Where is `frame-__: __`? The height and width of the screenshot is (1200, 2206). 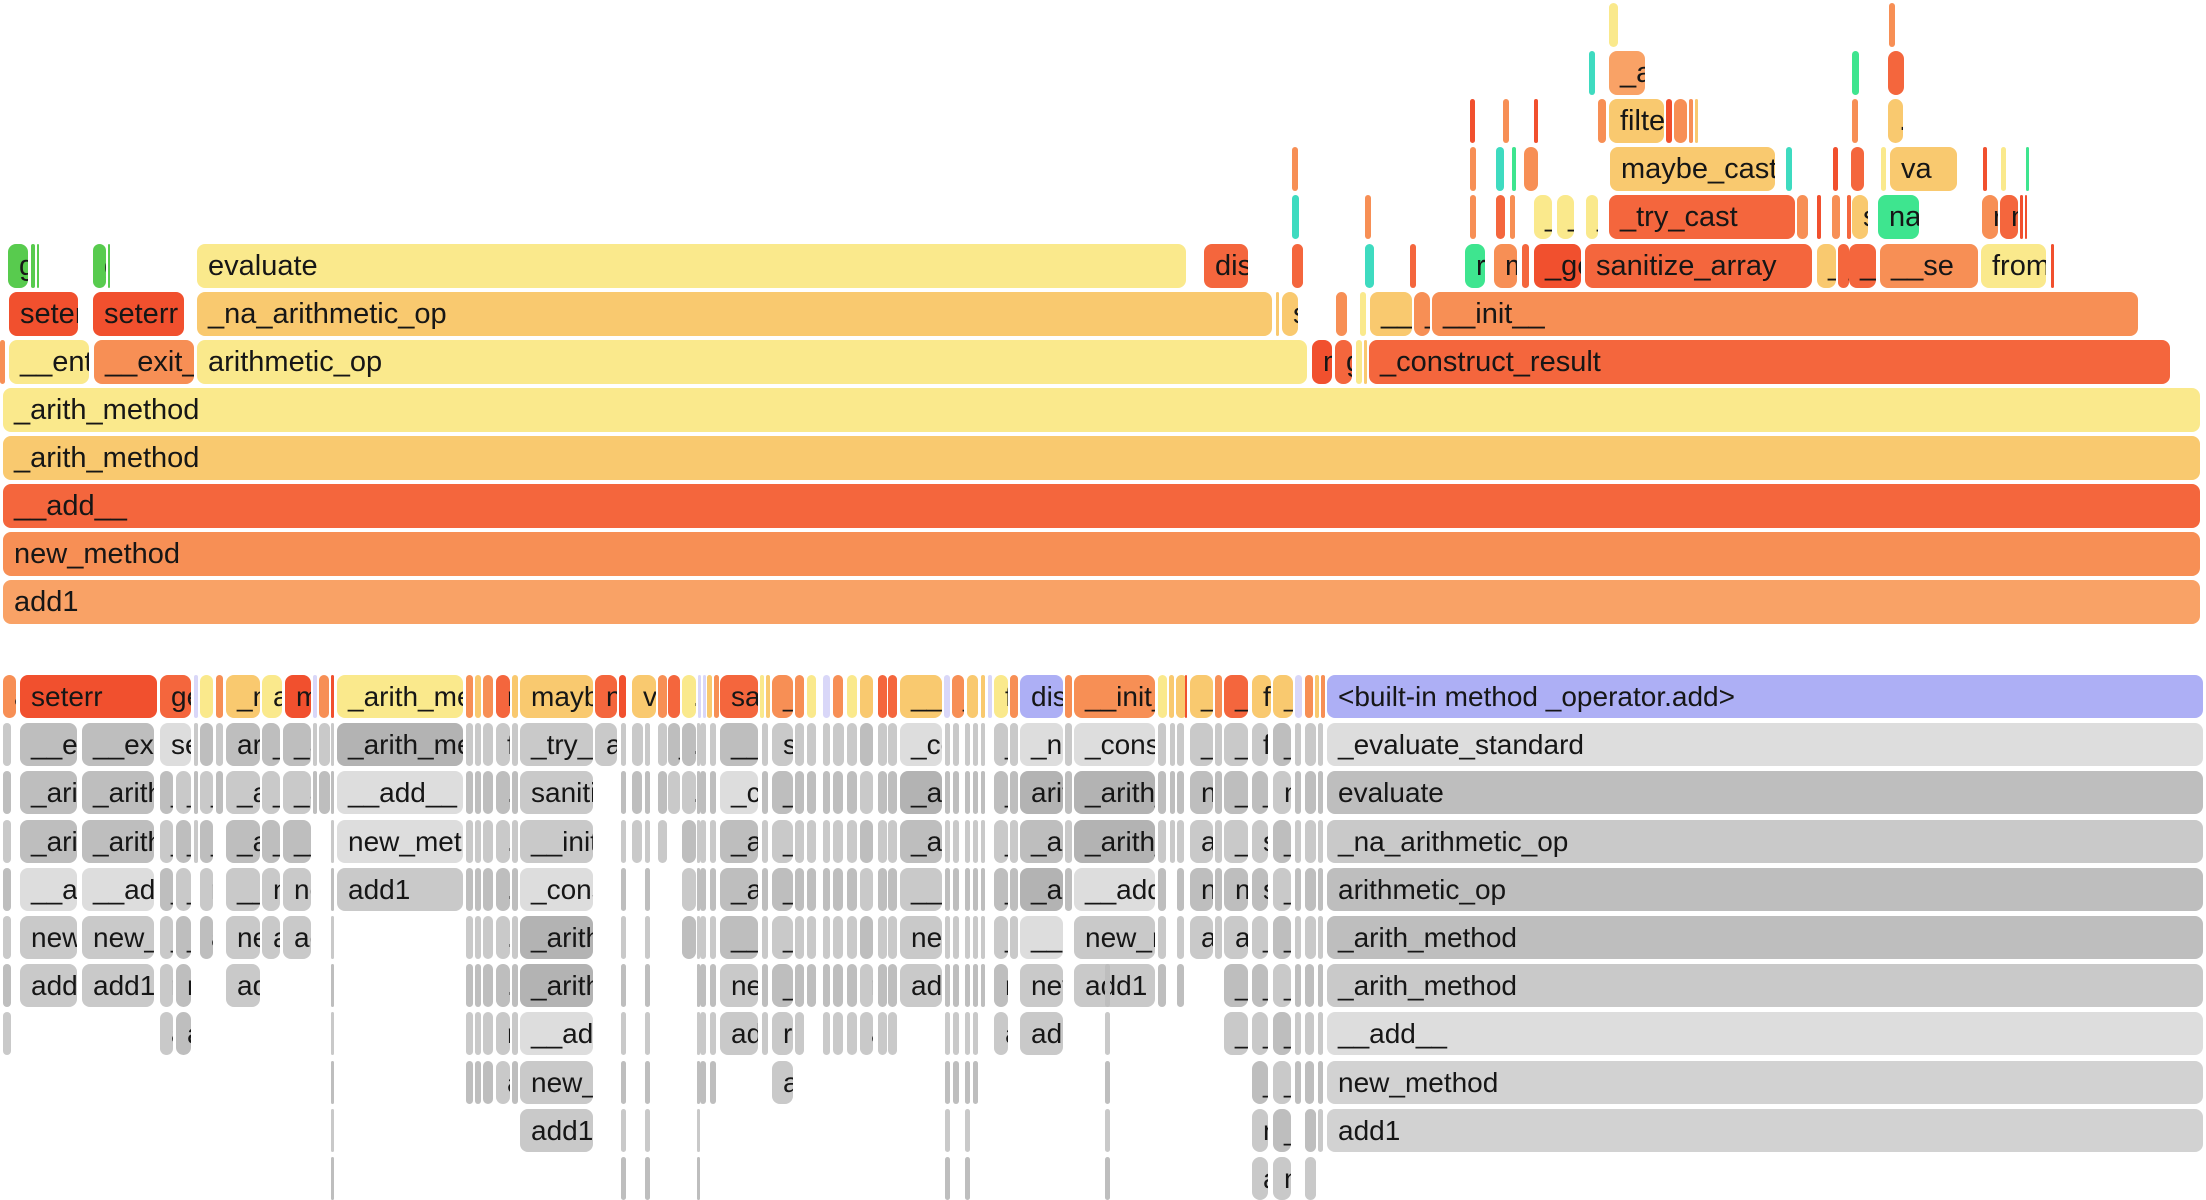 frame-__: __ is located at coordinates (739, 745).